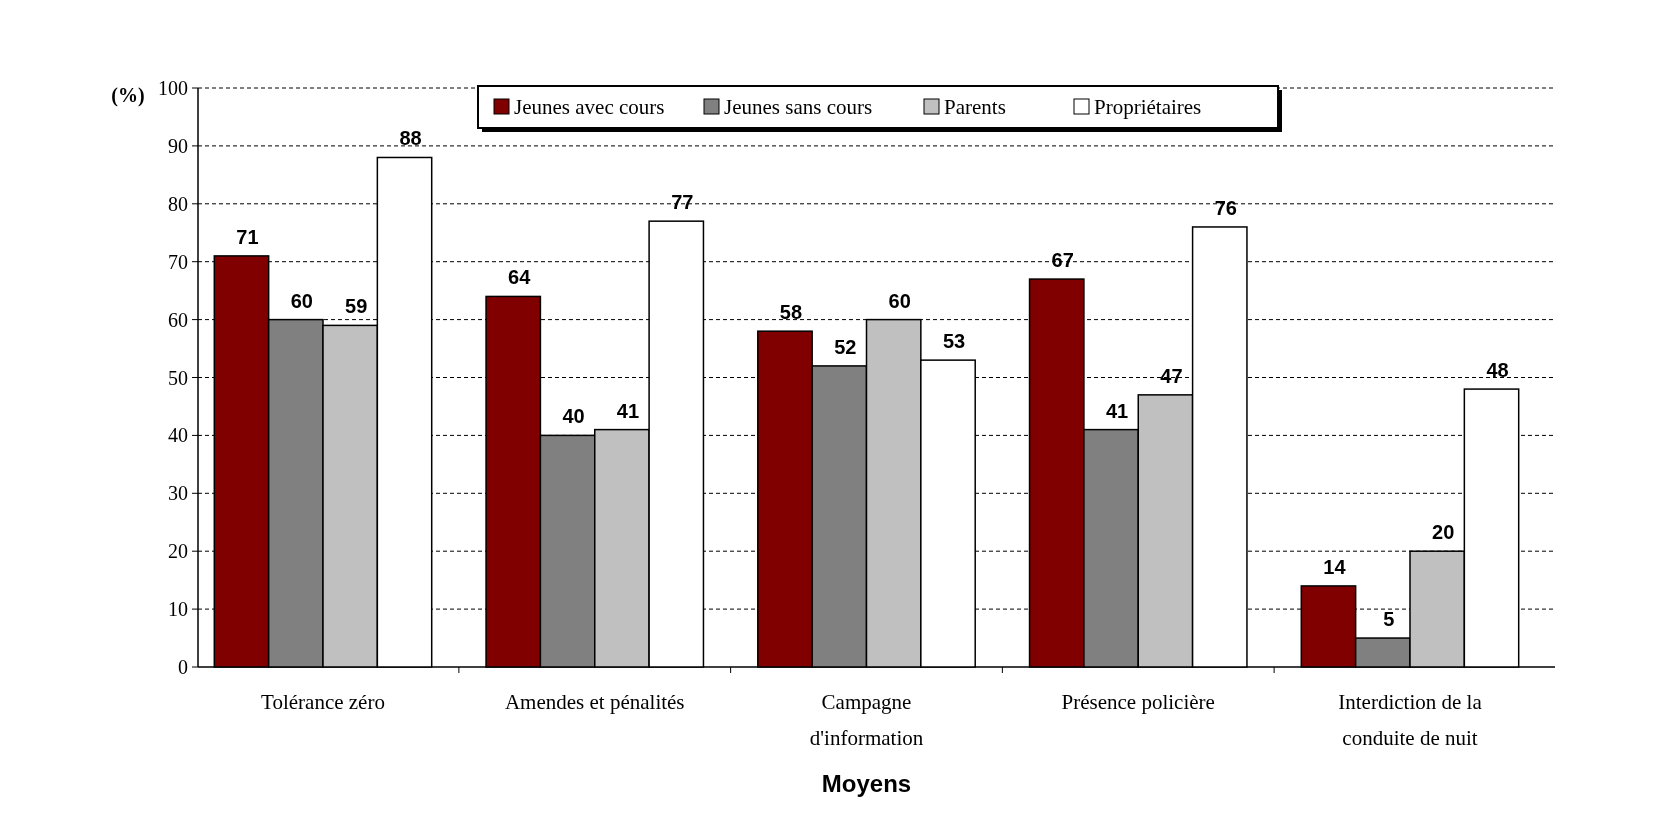  Describe the element at coordinates (247, 236) in the screenshot. I see `data-label: 71` at that location.